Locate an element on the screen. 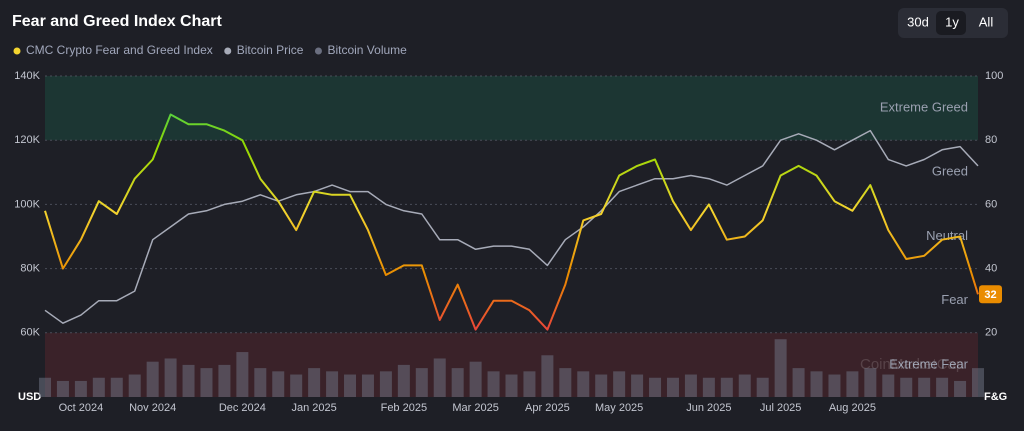 The image size is (1024, 431). zone-label: Extreme Greed is located at coordinates (924, 107).